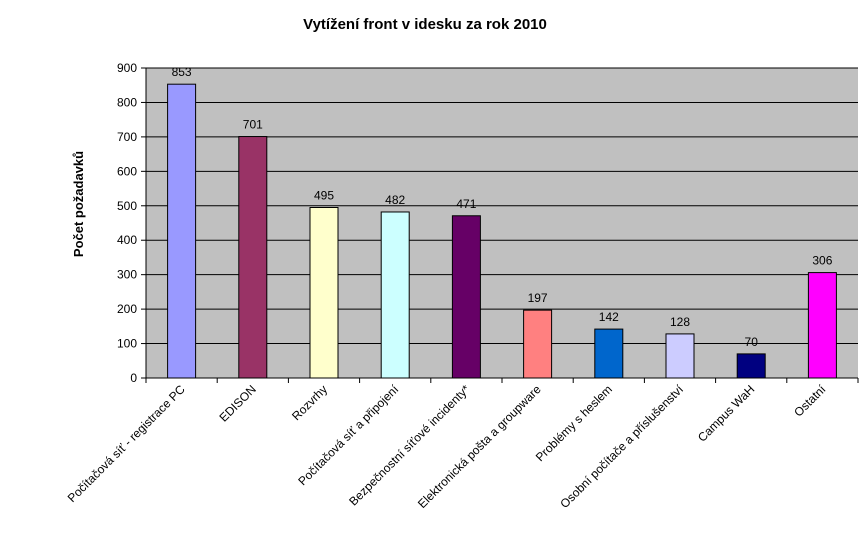 Image resolution: width=864 pixels, height=554 pixels. Describe the element at coordinates (574, 423) in the screenshot. I see `category-label: Problémy s heslem` at that location.